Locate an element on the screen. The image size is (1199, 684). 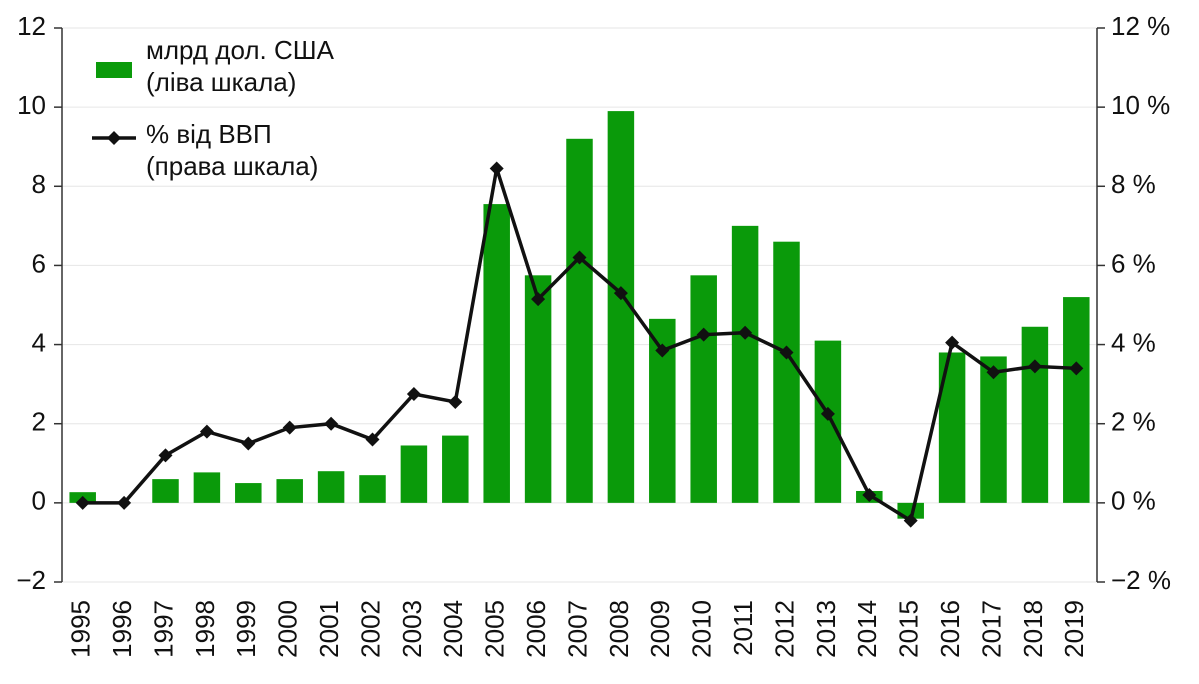
x-tick-label: 2009 is located at coordinates (660, 629).